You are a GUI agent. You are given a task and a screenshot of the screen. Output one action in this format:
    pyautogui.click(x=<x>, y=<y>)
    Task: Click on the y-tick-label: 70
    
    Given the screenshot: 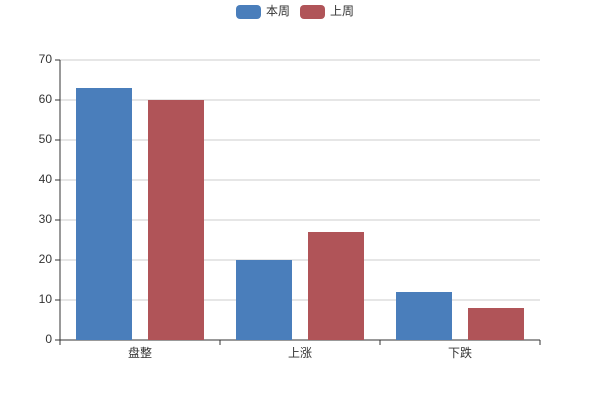 What is the action you would take?
    pyautogui.click(x=46, y=59)
    